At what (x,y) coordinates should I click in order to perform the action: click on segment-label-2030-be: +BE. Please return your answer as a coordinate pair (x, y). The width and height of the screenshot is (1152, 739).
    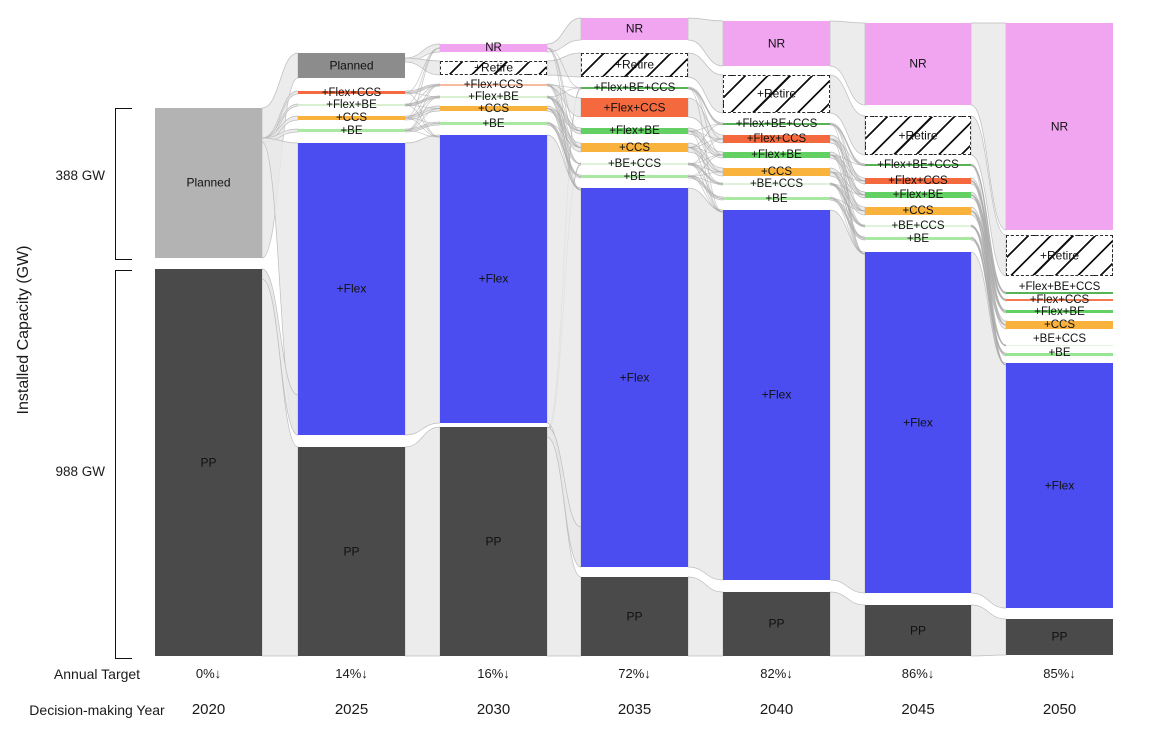
    Looking at the image, I should click on (493, 123).